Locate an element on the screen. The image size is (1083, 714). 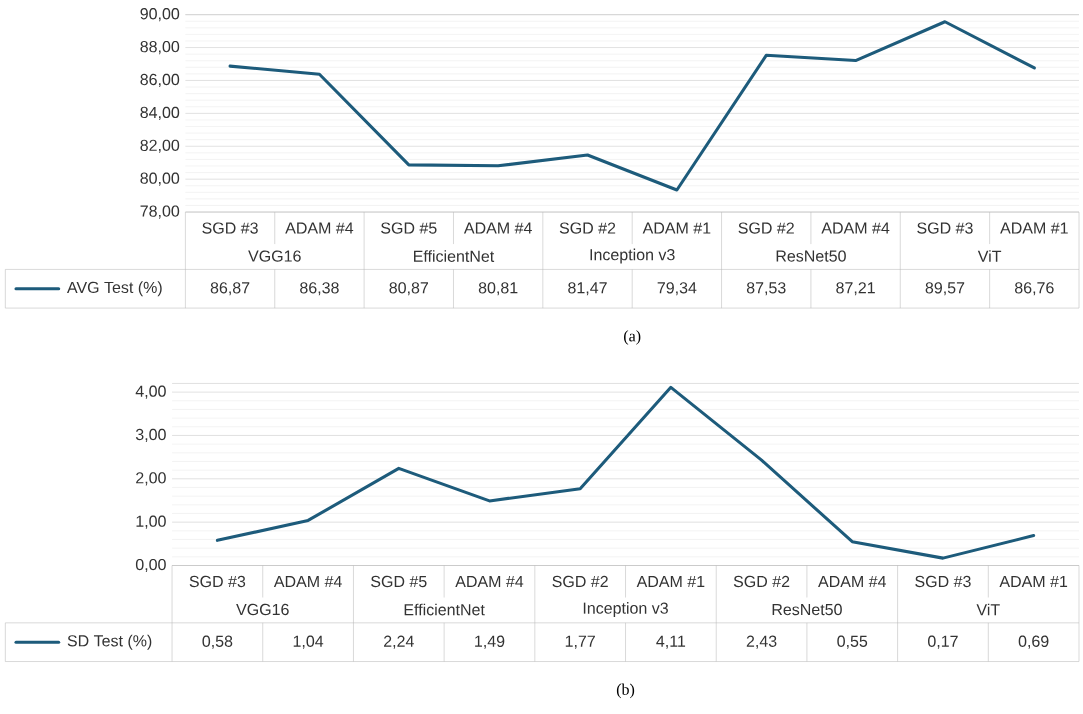
y-tick-label: 1,00 is located at coordinates (151, 522).